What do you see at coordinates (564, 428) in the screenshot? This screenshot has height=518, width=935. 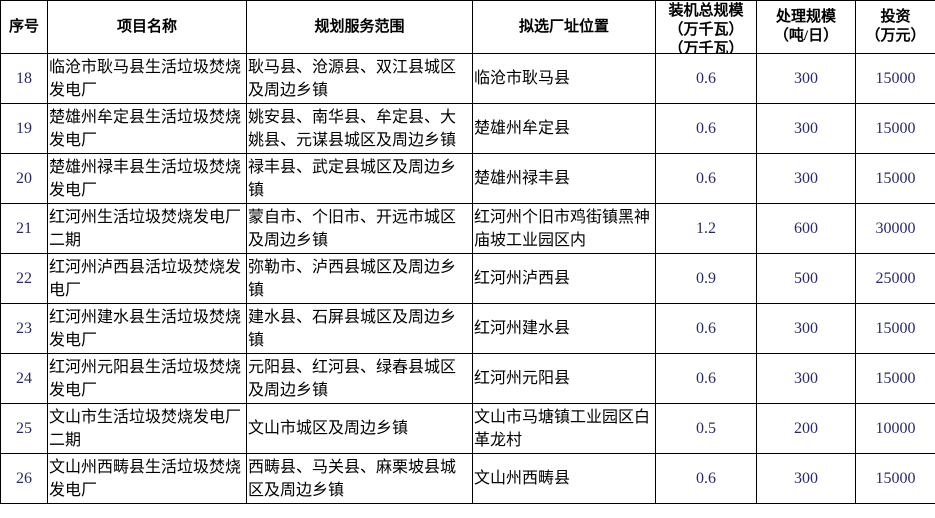 I see `cell-site-location: 文山市马塘镇工业园区白革龙村` at bounding box center [564, 428].